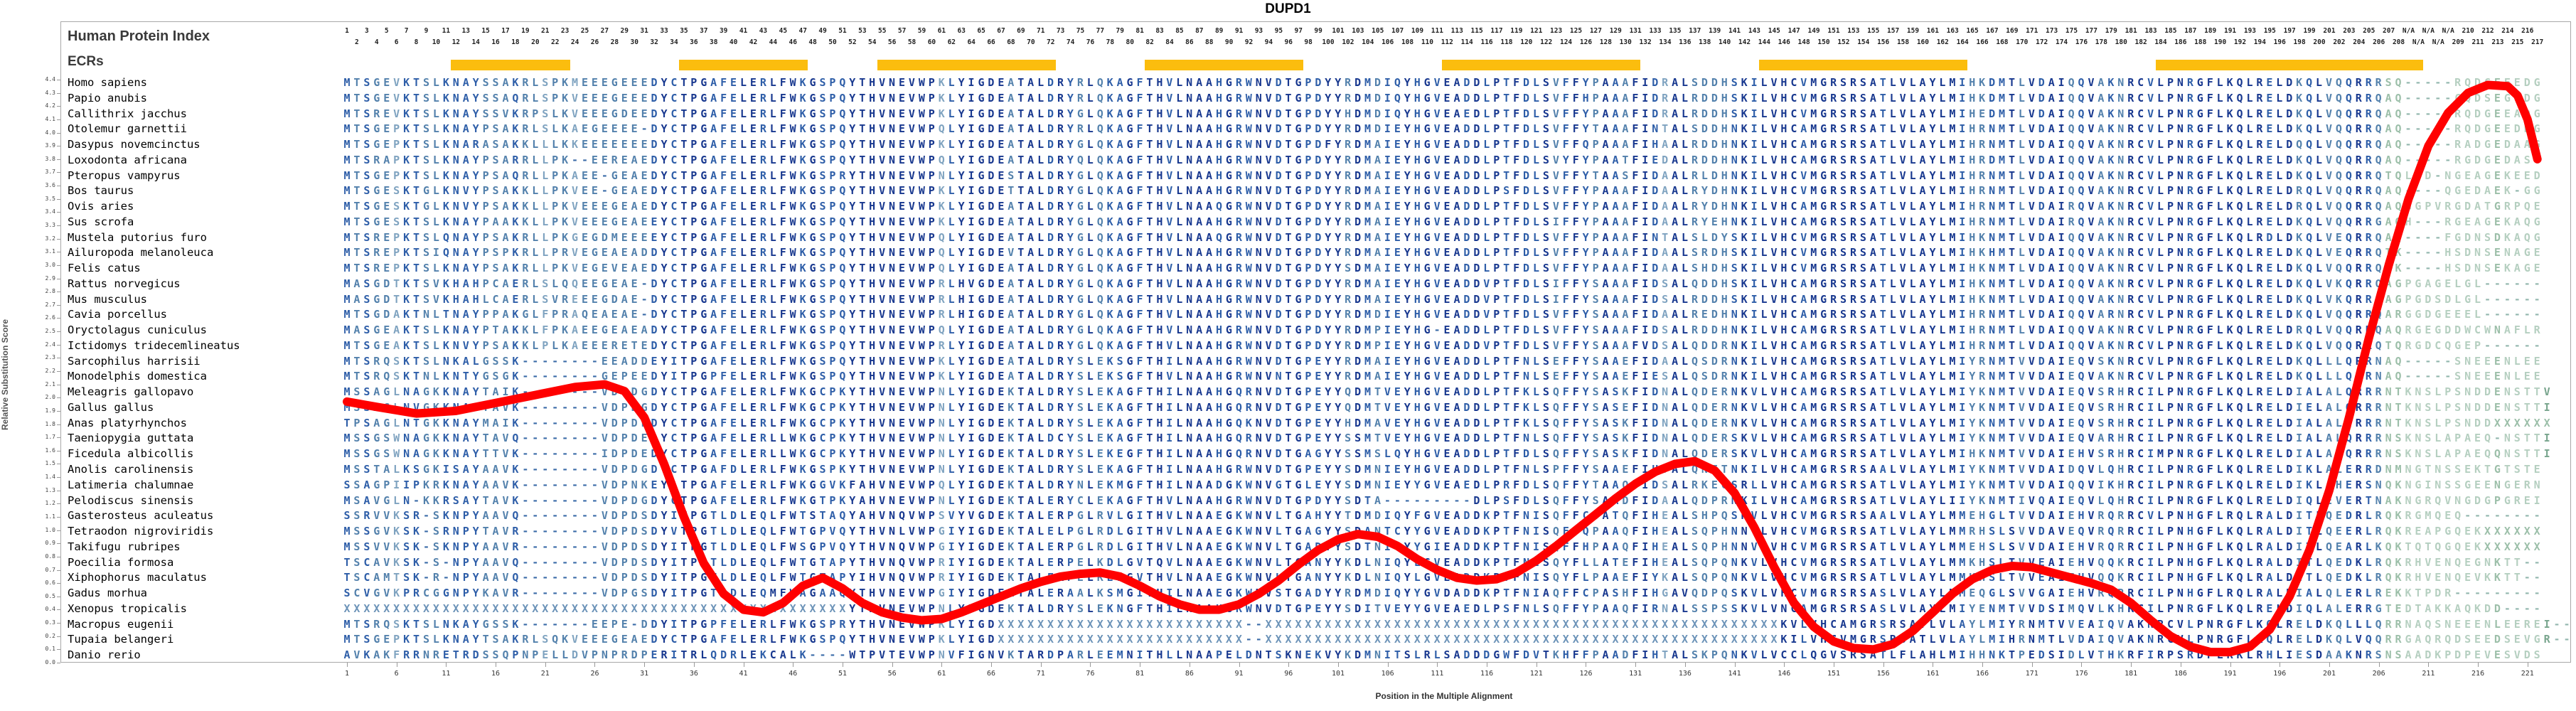  What do you see at coordinates (124, 546) in the screenshot?
I see `species-name: Takifugu rubripes` at bounding box center [124, 546].